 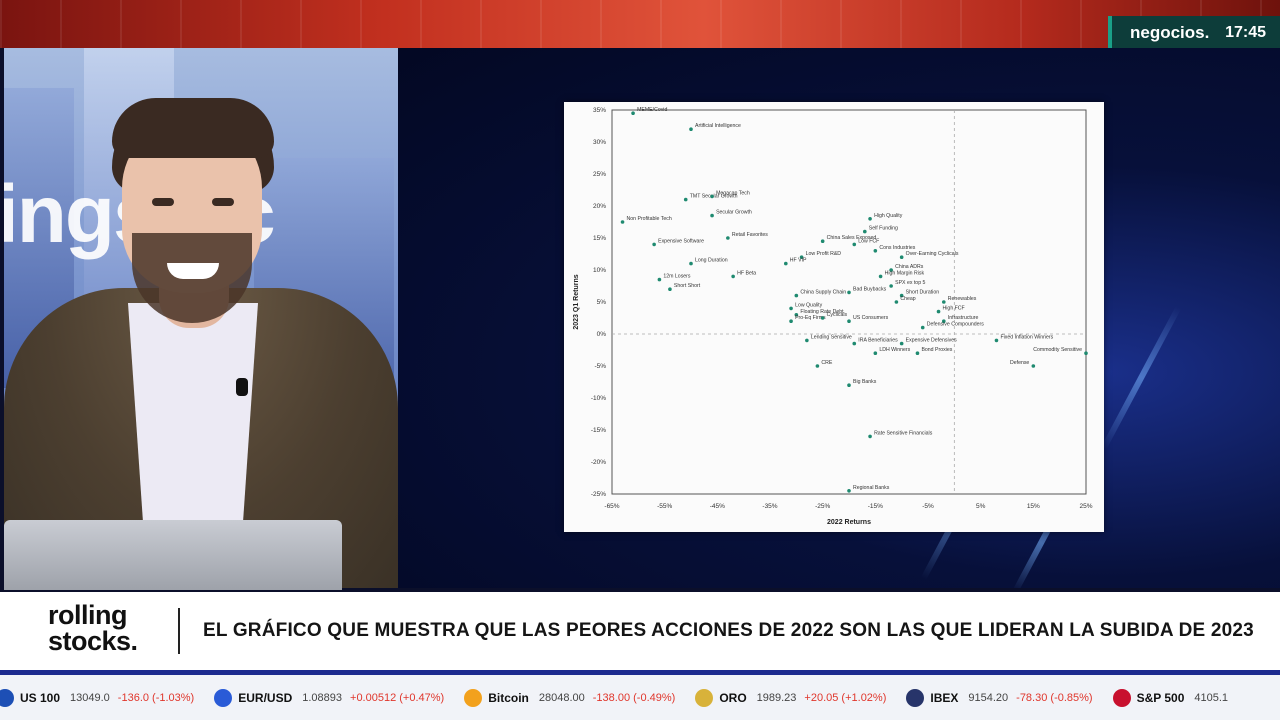 What do you see at coordinates (852, 238) in the screenshot?
I see `point-label: China Sales Exposed` at bounding box center [852, 238].